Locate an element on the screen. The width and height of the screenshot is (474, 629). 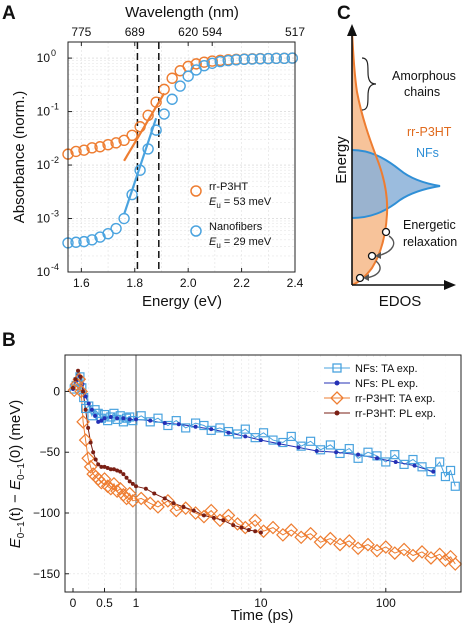
legend-label-p3ht-ta: rr-P3HT: TA exp. is located at coordinates (395, 399).